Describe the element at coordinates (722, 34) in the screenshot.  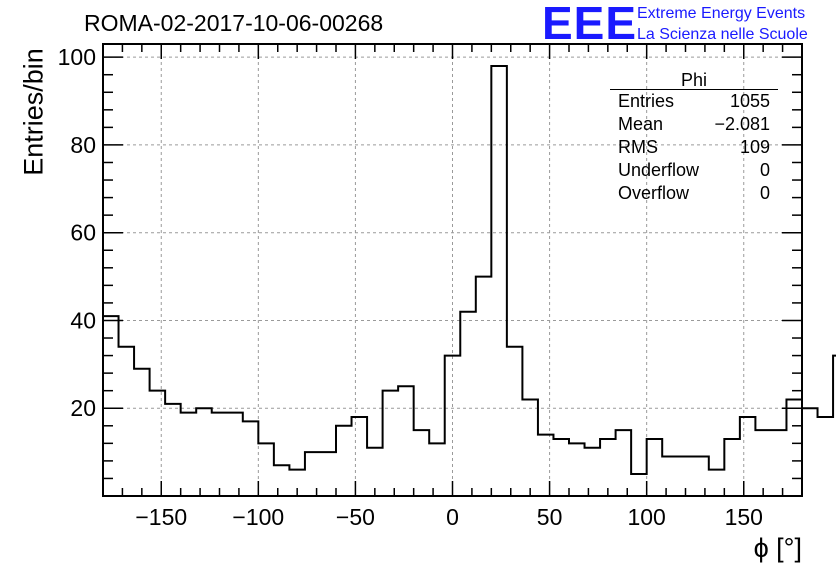
I see `logo-line-2: La Scienza nelle Scuole` at that location.